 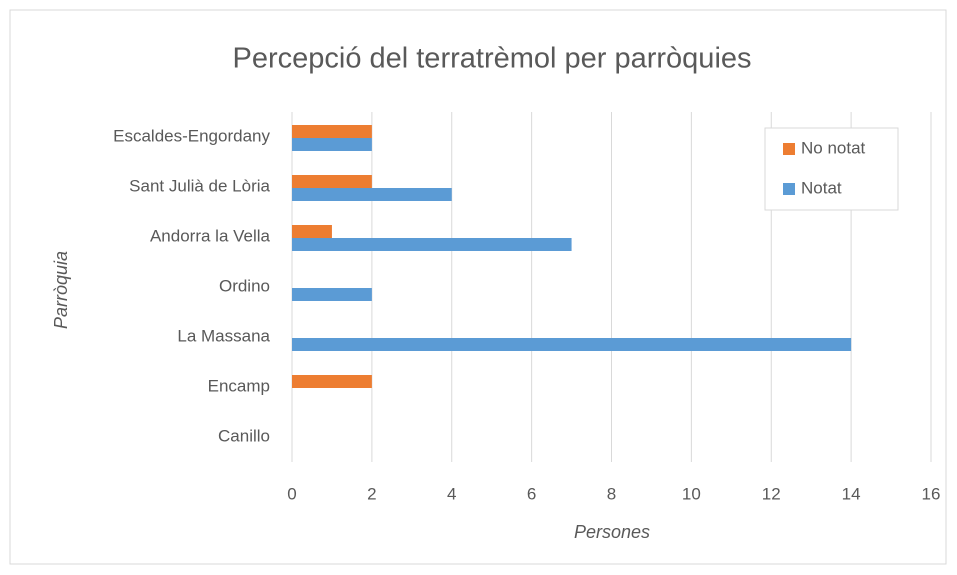 I want to click on y-tick-label: Andorra la Vella, so click(x=210, y=235).